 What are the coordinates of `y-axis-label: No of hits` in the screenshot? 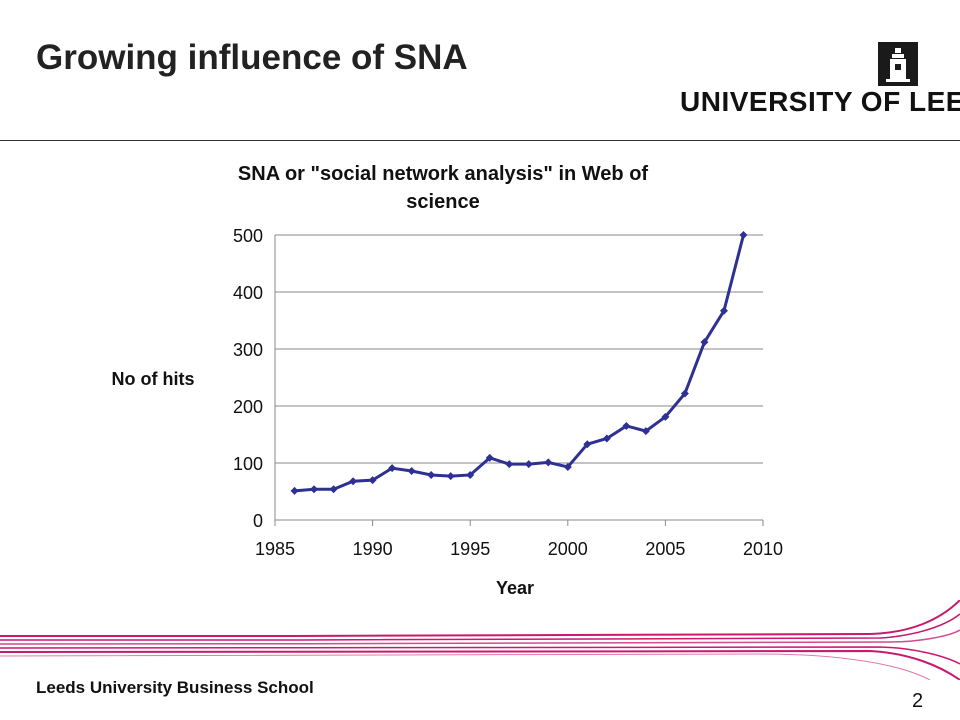 It's located at (153, 379).